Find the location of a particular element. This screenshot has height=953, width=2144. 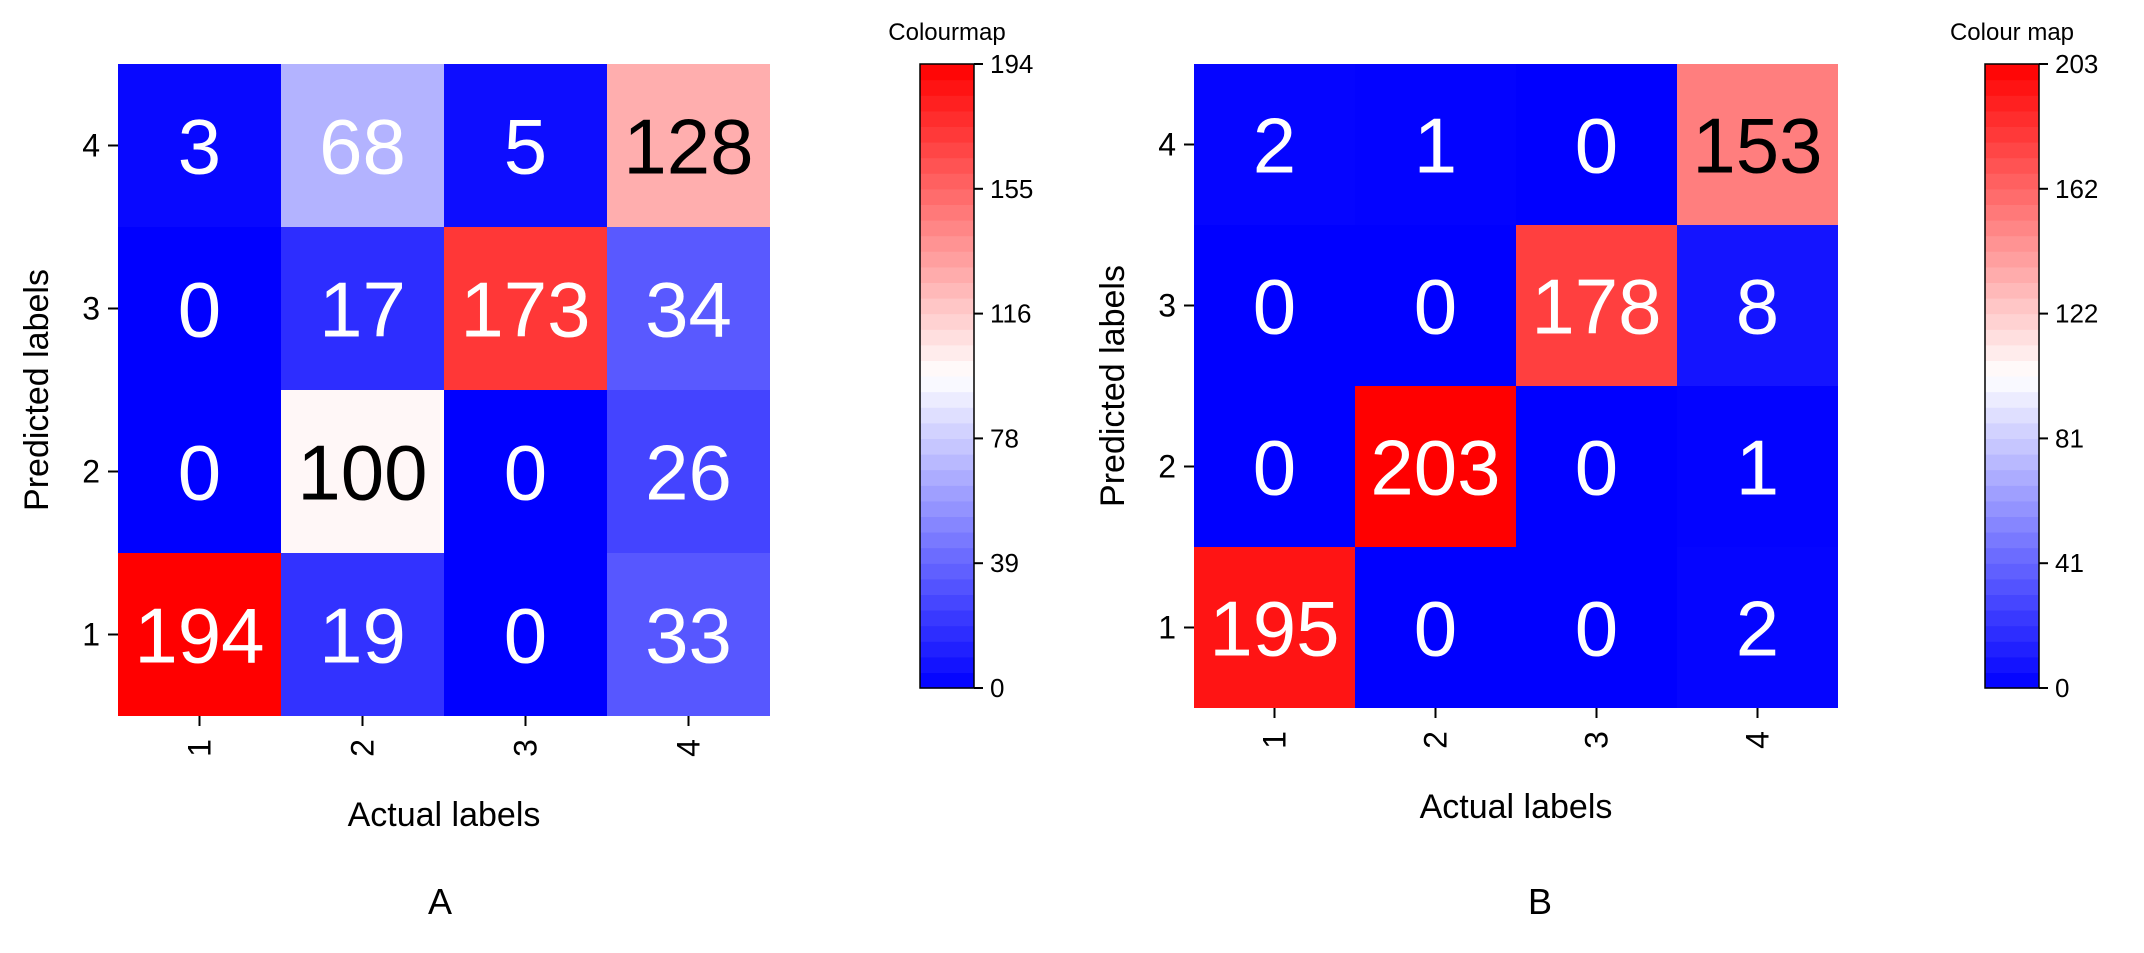

cell-value-label: 26 is located at coordinates (688, 473).